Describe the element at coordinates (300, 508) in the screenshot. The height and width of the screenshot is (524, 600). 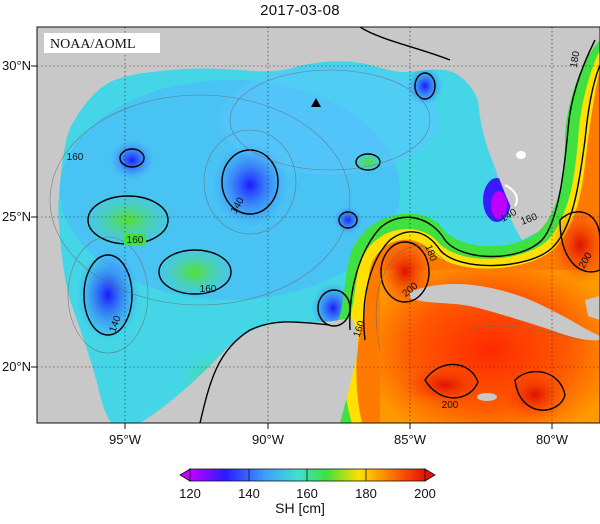
I see `colorbar-unit-label: SH [cm]` at that location.